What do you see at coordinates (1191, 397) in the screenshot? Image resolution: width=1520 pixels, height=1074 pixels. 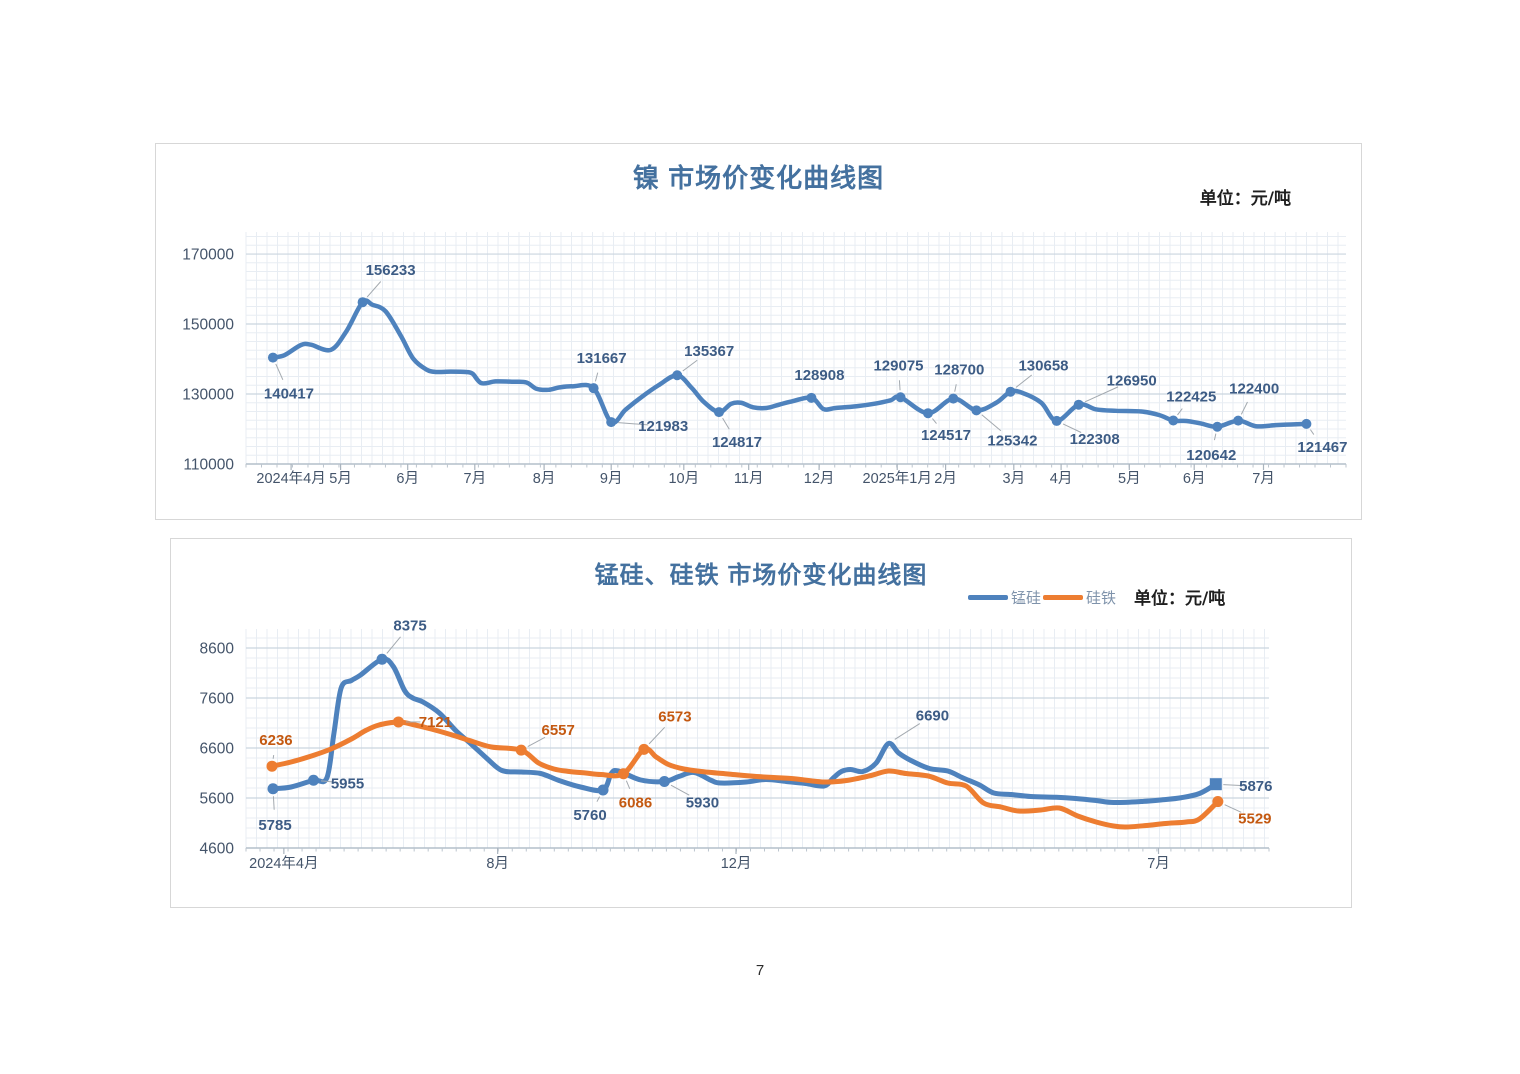 I see `data-point-label: 122425` at bounding box center [1191, 397].